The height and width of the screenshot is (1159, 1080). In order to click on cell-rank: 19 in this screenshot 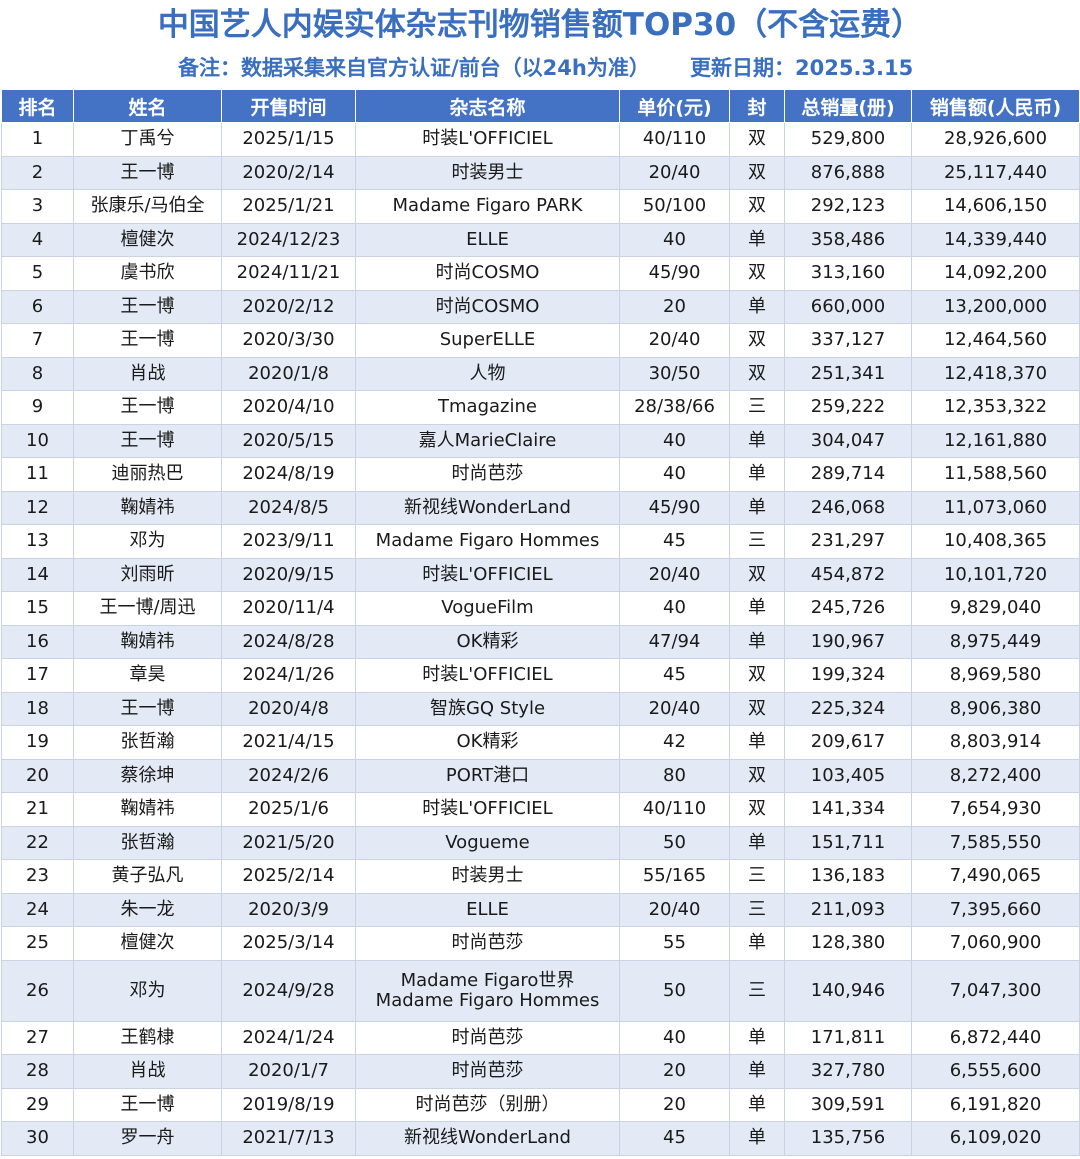, I will do `click(37, 742)`.